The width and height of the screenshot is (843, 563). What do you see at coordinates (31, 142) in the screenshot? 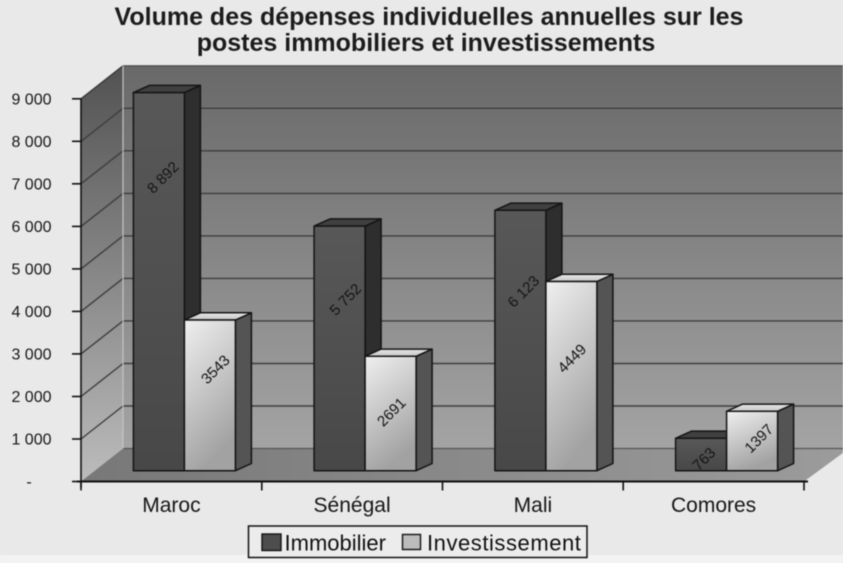
I see `svg-text: 8 000` at bounding box center [31, 142].